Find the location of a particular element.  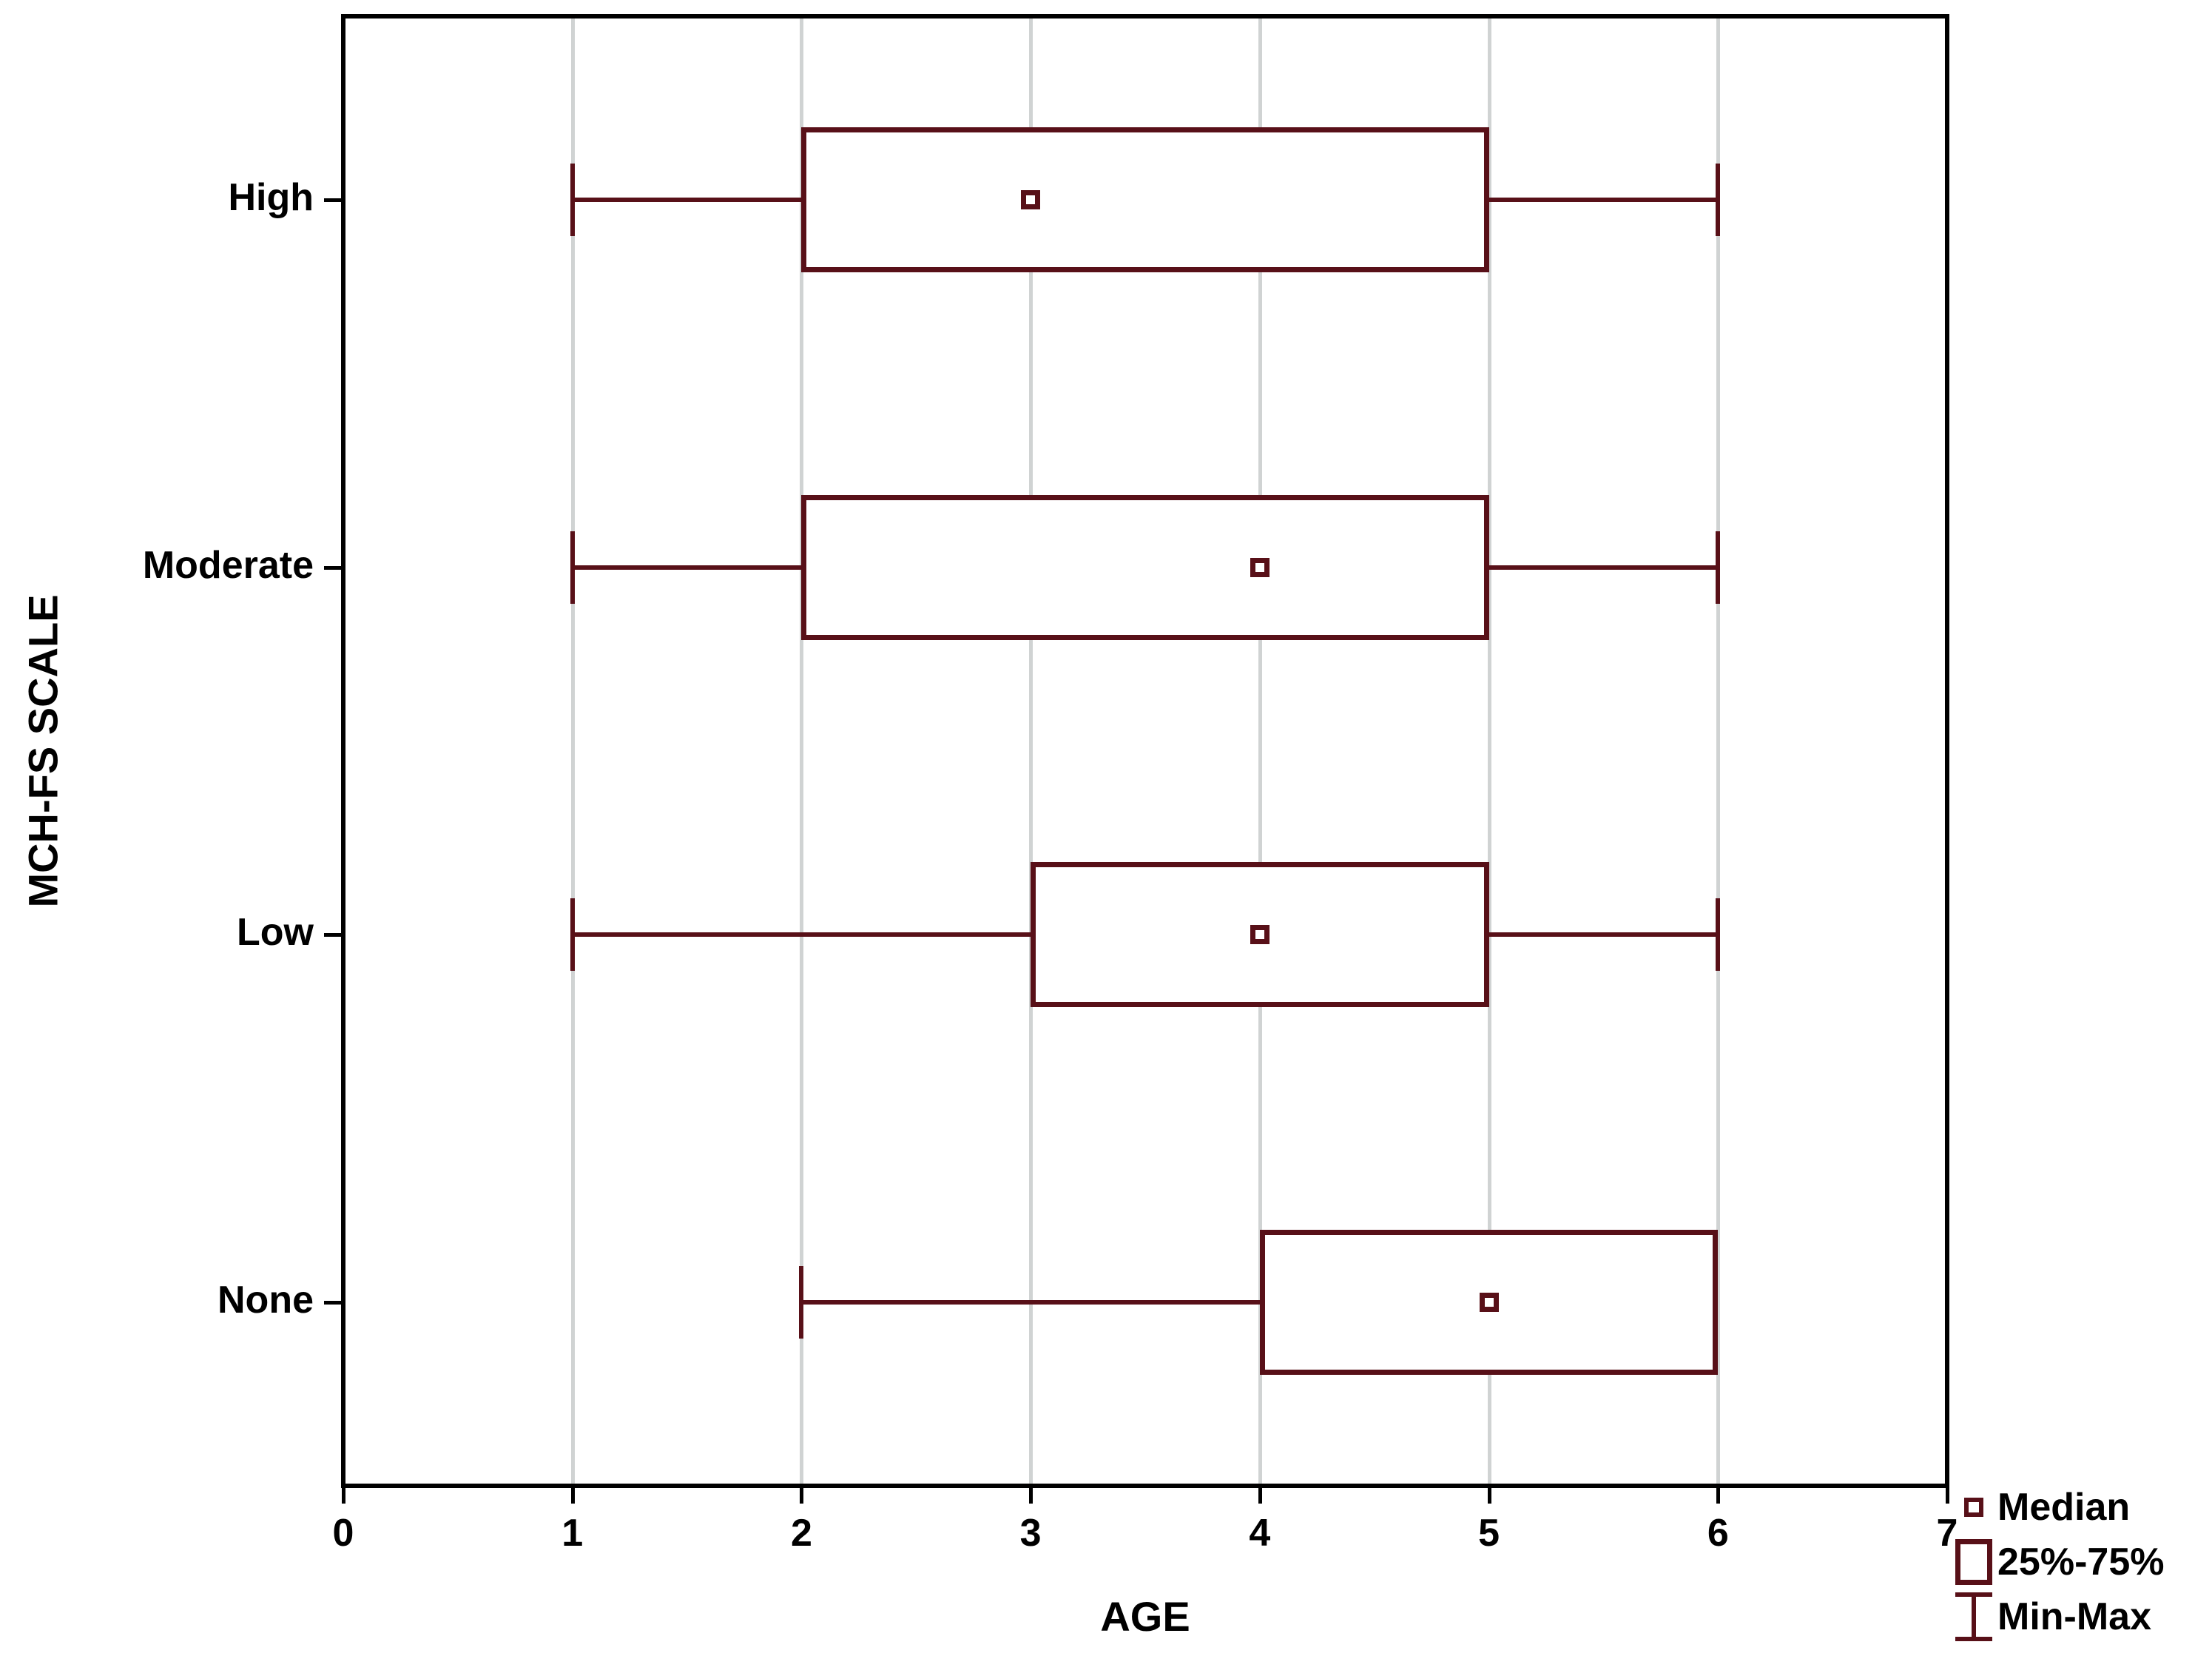

box-icon is located at coordinates (1973, 1562).